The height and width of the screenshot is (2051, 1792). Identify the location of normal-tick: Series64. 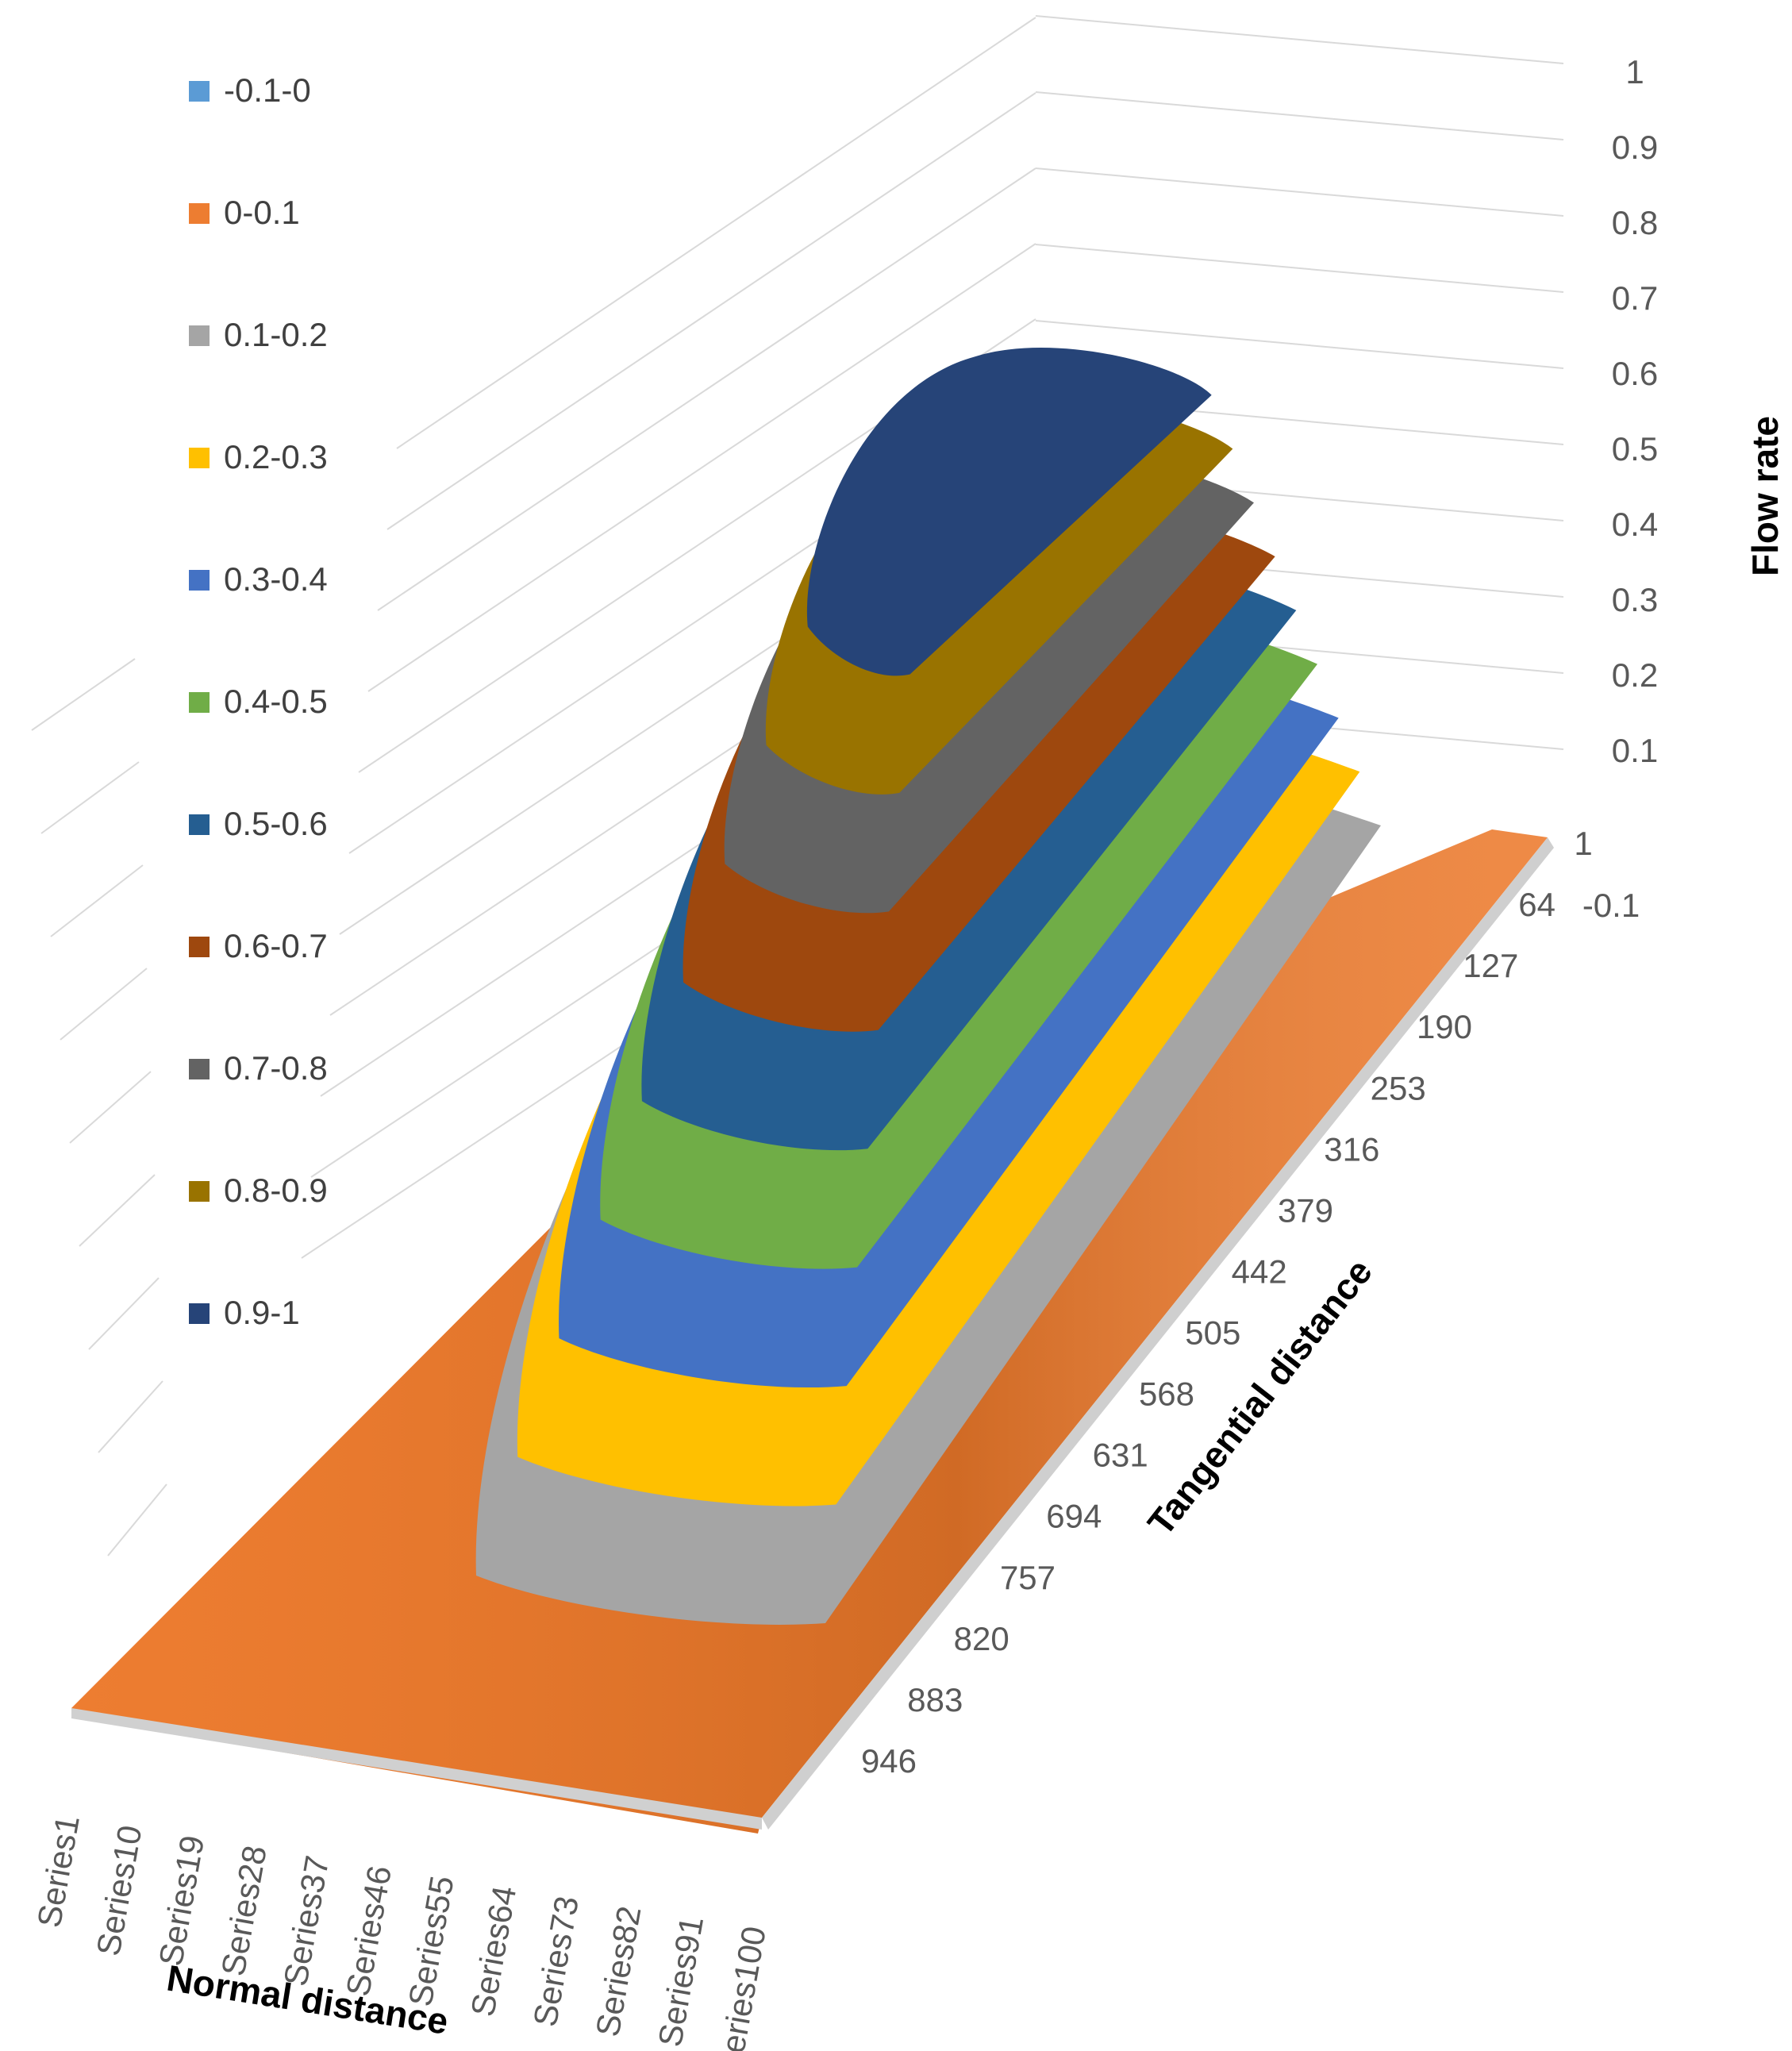
(493, 1950).